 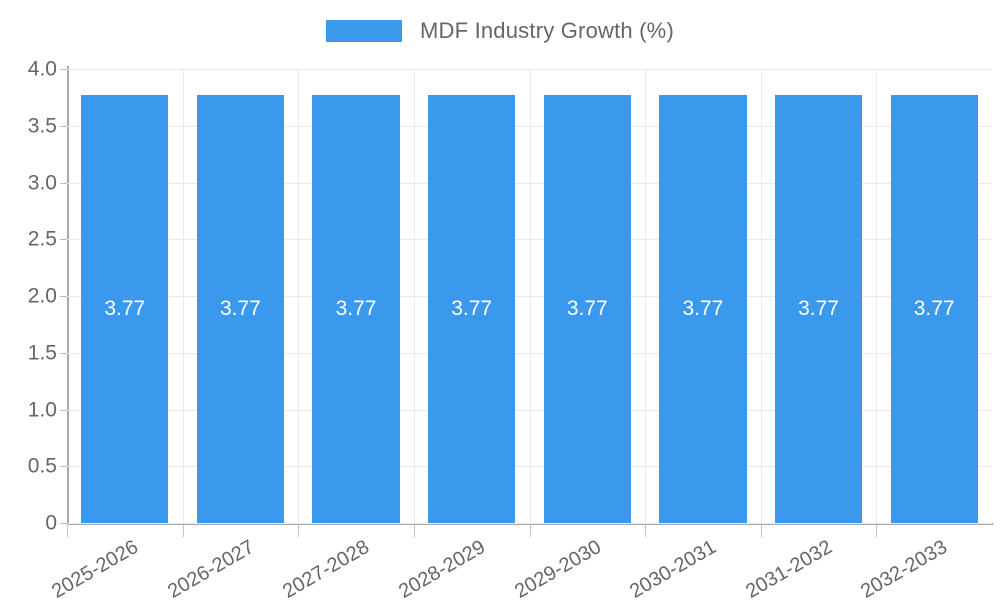 What do you see at coordinates (68, 295) in the screenshot?
I see `y-axis-line` at bounding box center [68, 295].